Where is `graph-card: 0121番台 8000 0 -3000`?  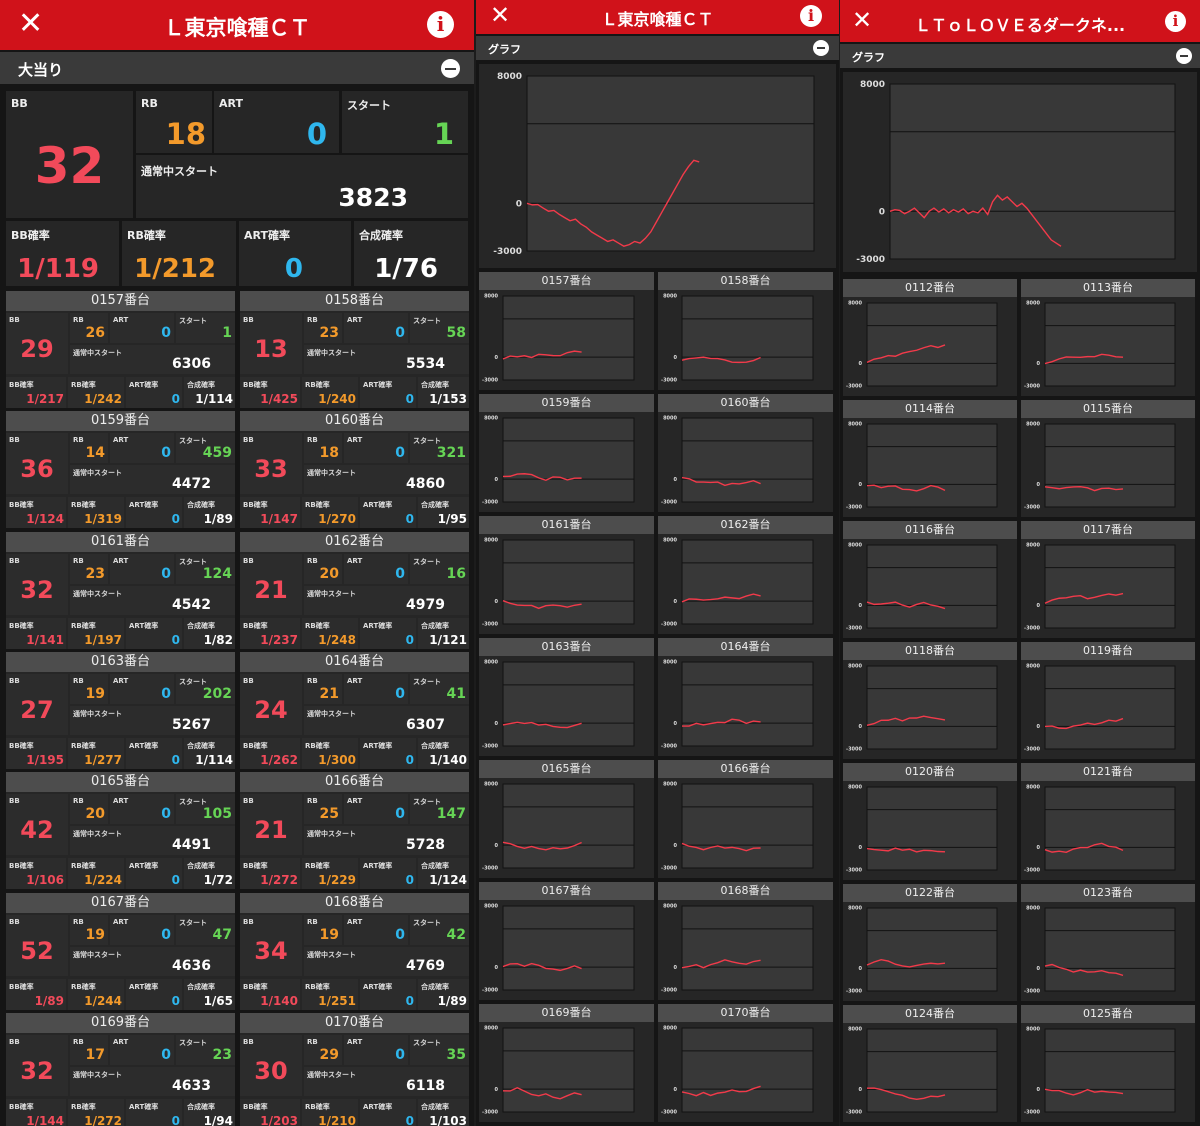
graph-card: 0121番台 8000 0 -3000 is located at coordinates (1108, 821).